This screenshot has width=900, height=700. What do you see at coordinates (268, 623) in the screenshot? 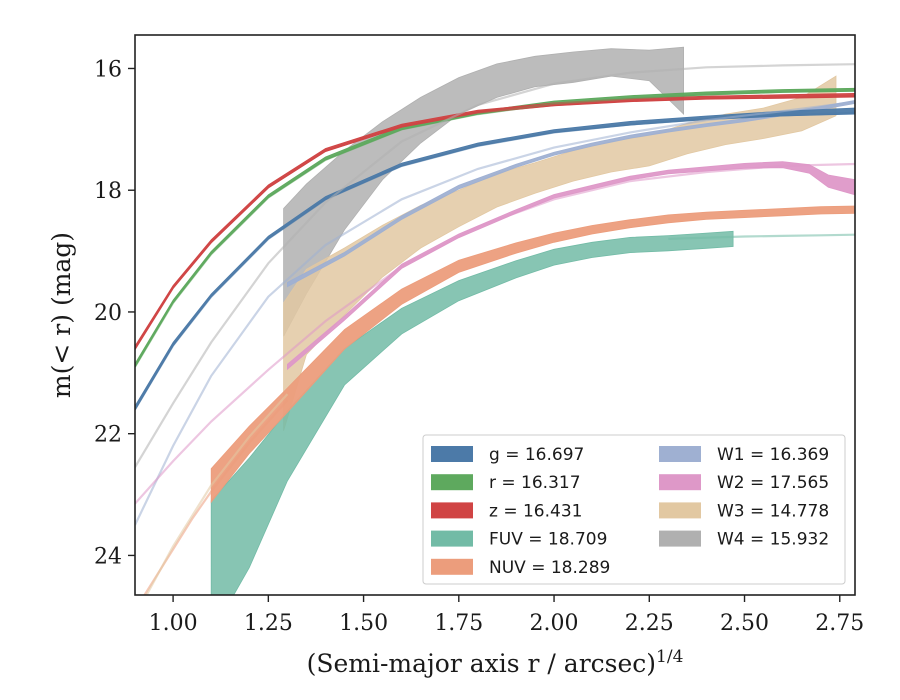
I see `x-tick-label: 1.25` at bounding box center [268, 623].